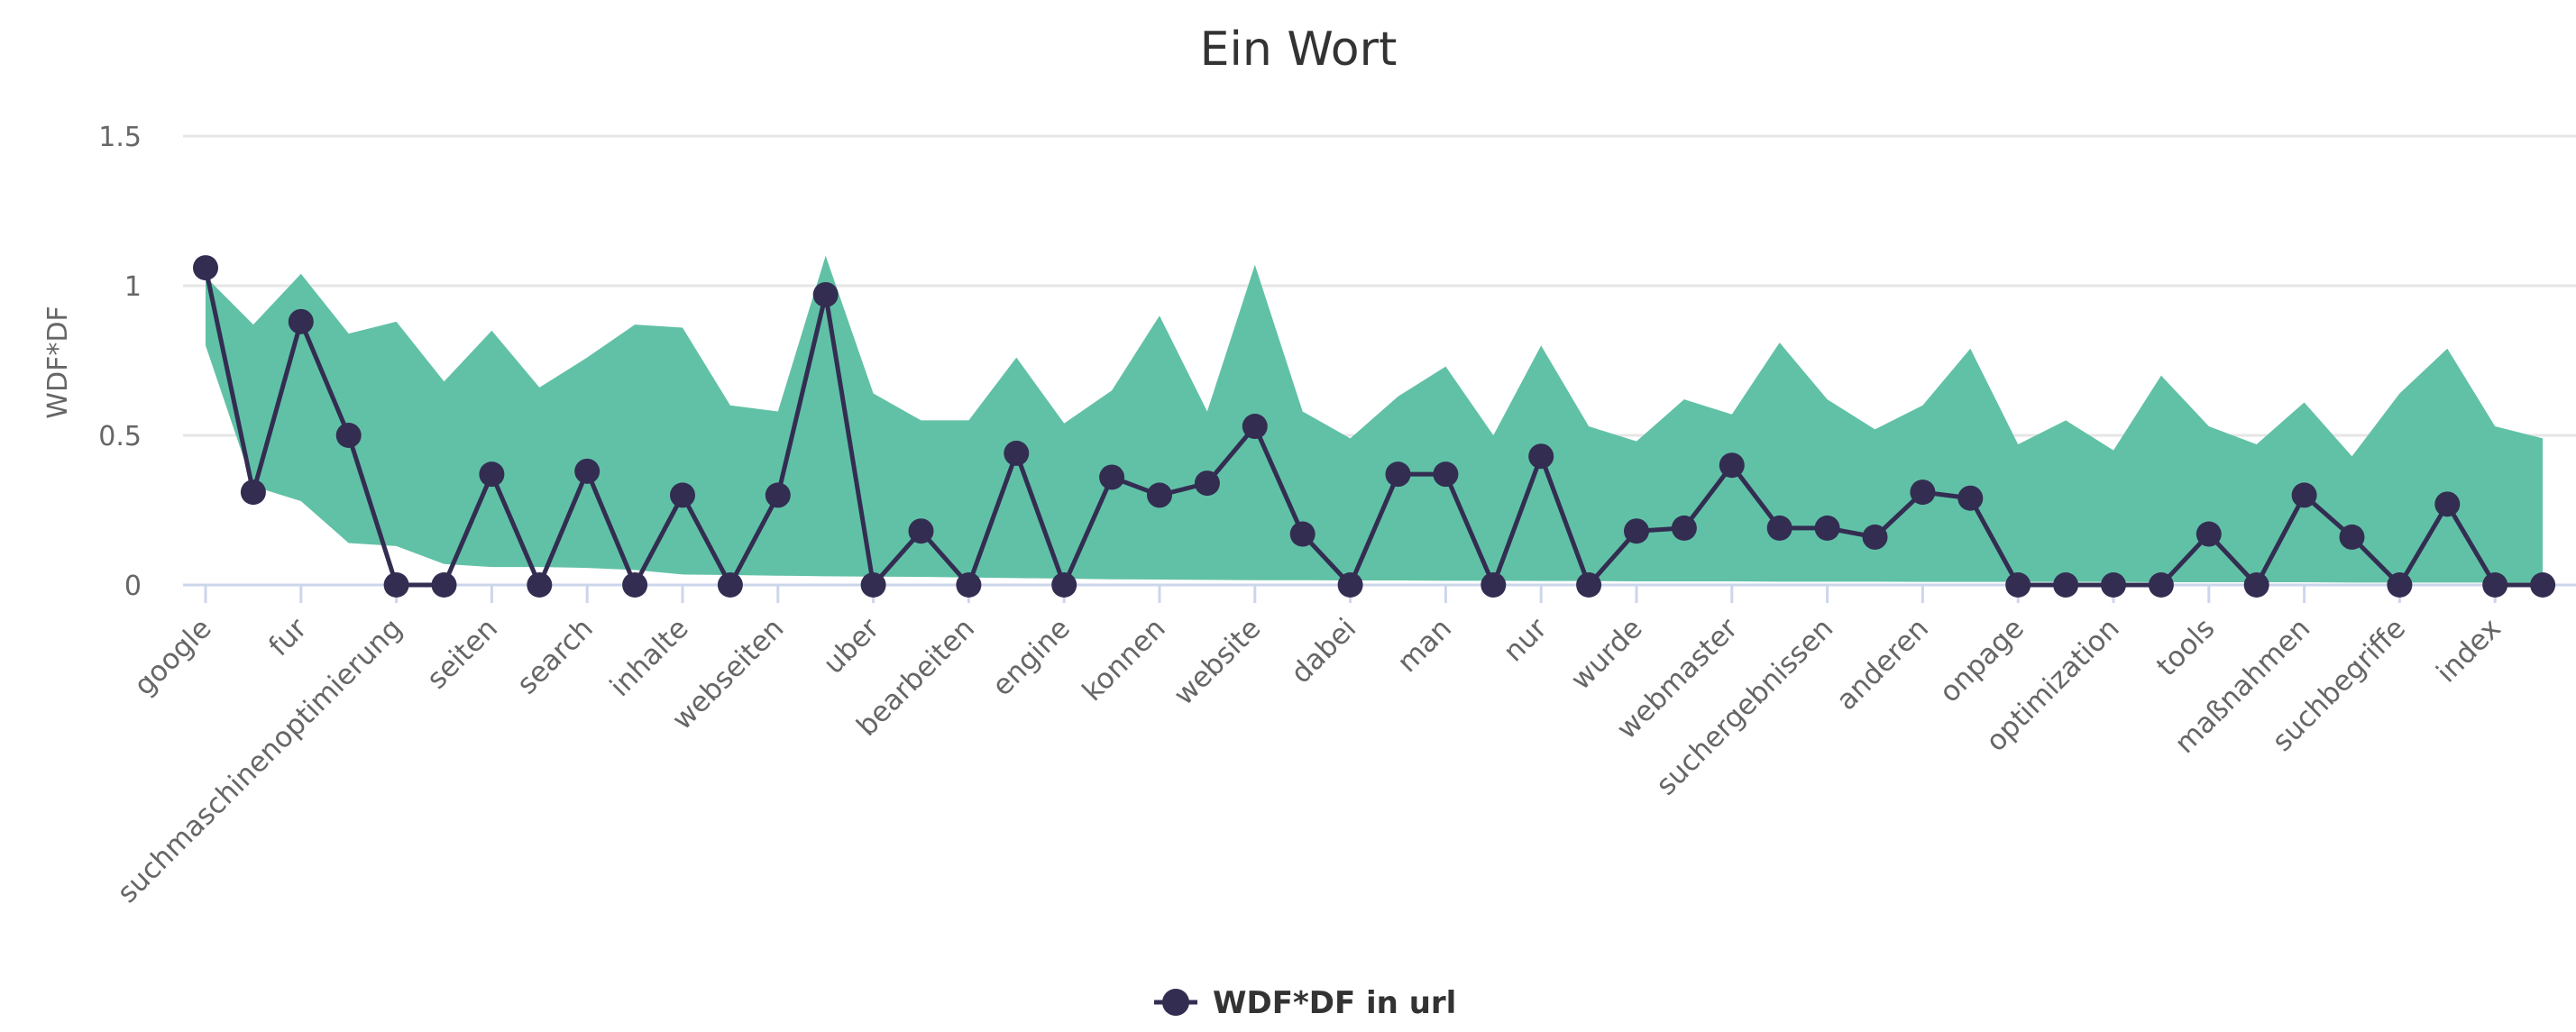 Image resolution: width=2576 pixels, height=1032 pixels. What do you see at coordinates (1299, 50) in the screenshot?
I see `chart-title: Ein Wort` at bounding box center [1299, 50].